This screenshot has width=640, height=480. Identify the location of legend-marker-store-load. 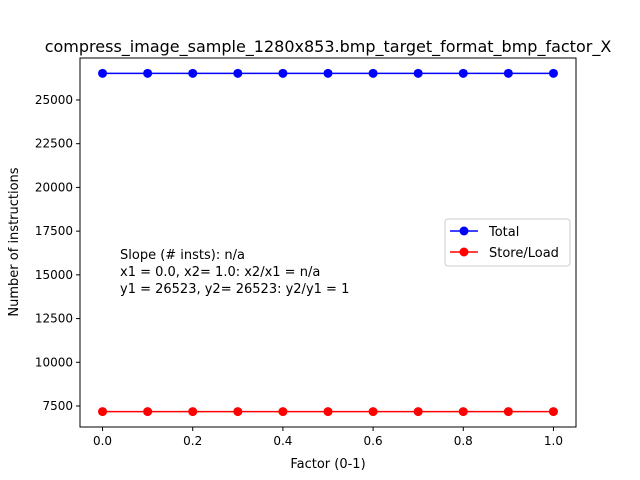
(464, 252).